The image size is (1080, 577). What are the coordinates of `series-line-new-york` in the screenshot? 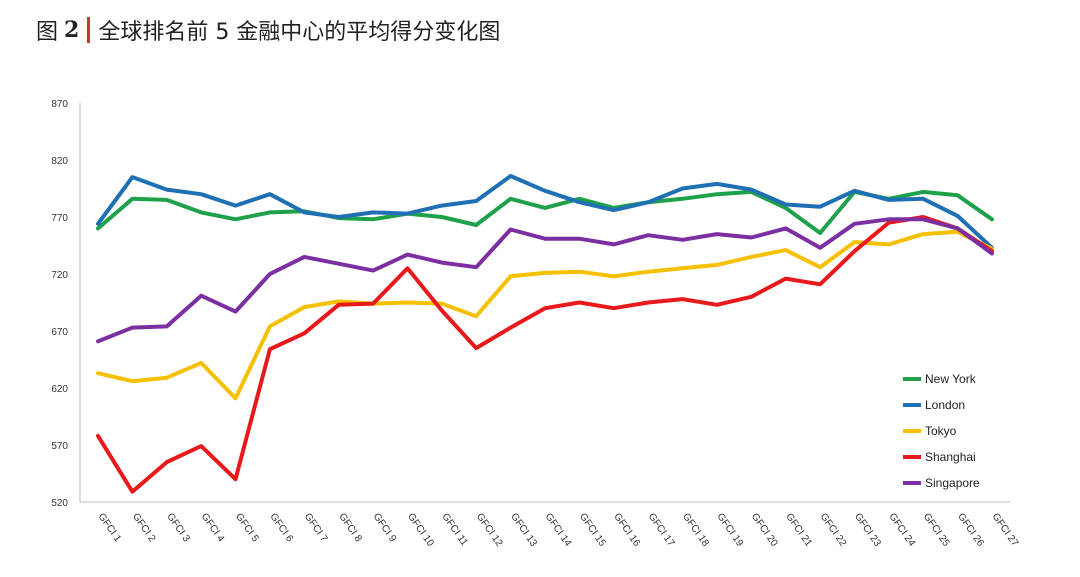 It's located at (545, 212).